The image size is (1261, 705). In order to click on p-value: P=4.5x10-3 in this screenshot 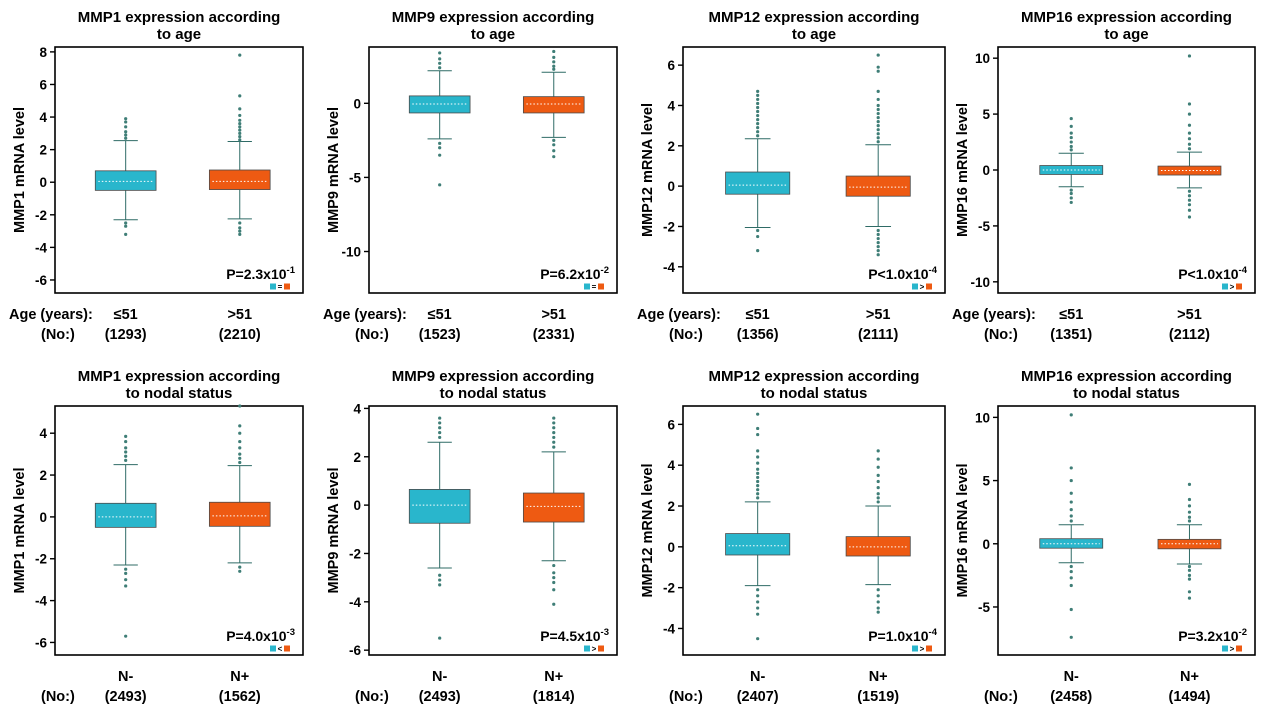, I will do `click(574, 635)`.